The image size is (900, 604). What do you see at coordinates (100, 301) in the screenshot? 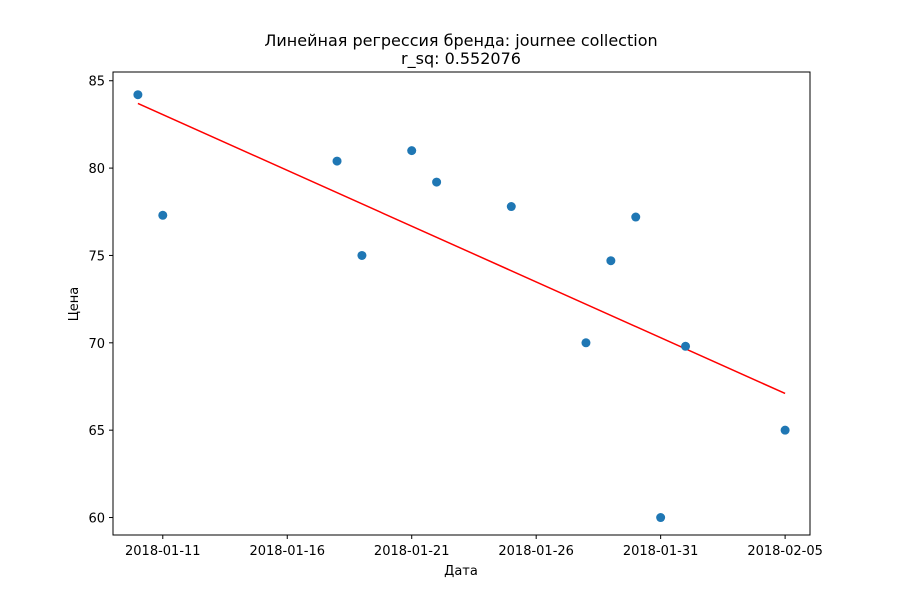
I see `y-axis-ticks: 60 65 70 75 80 85` at bounding box center [100, 301].